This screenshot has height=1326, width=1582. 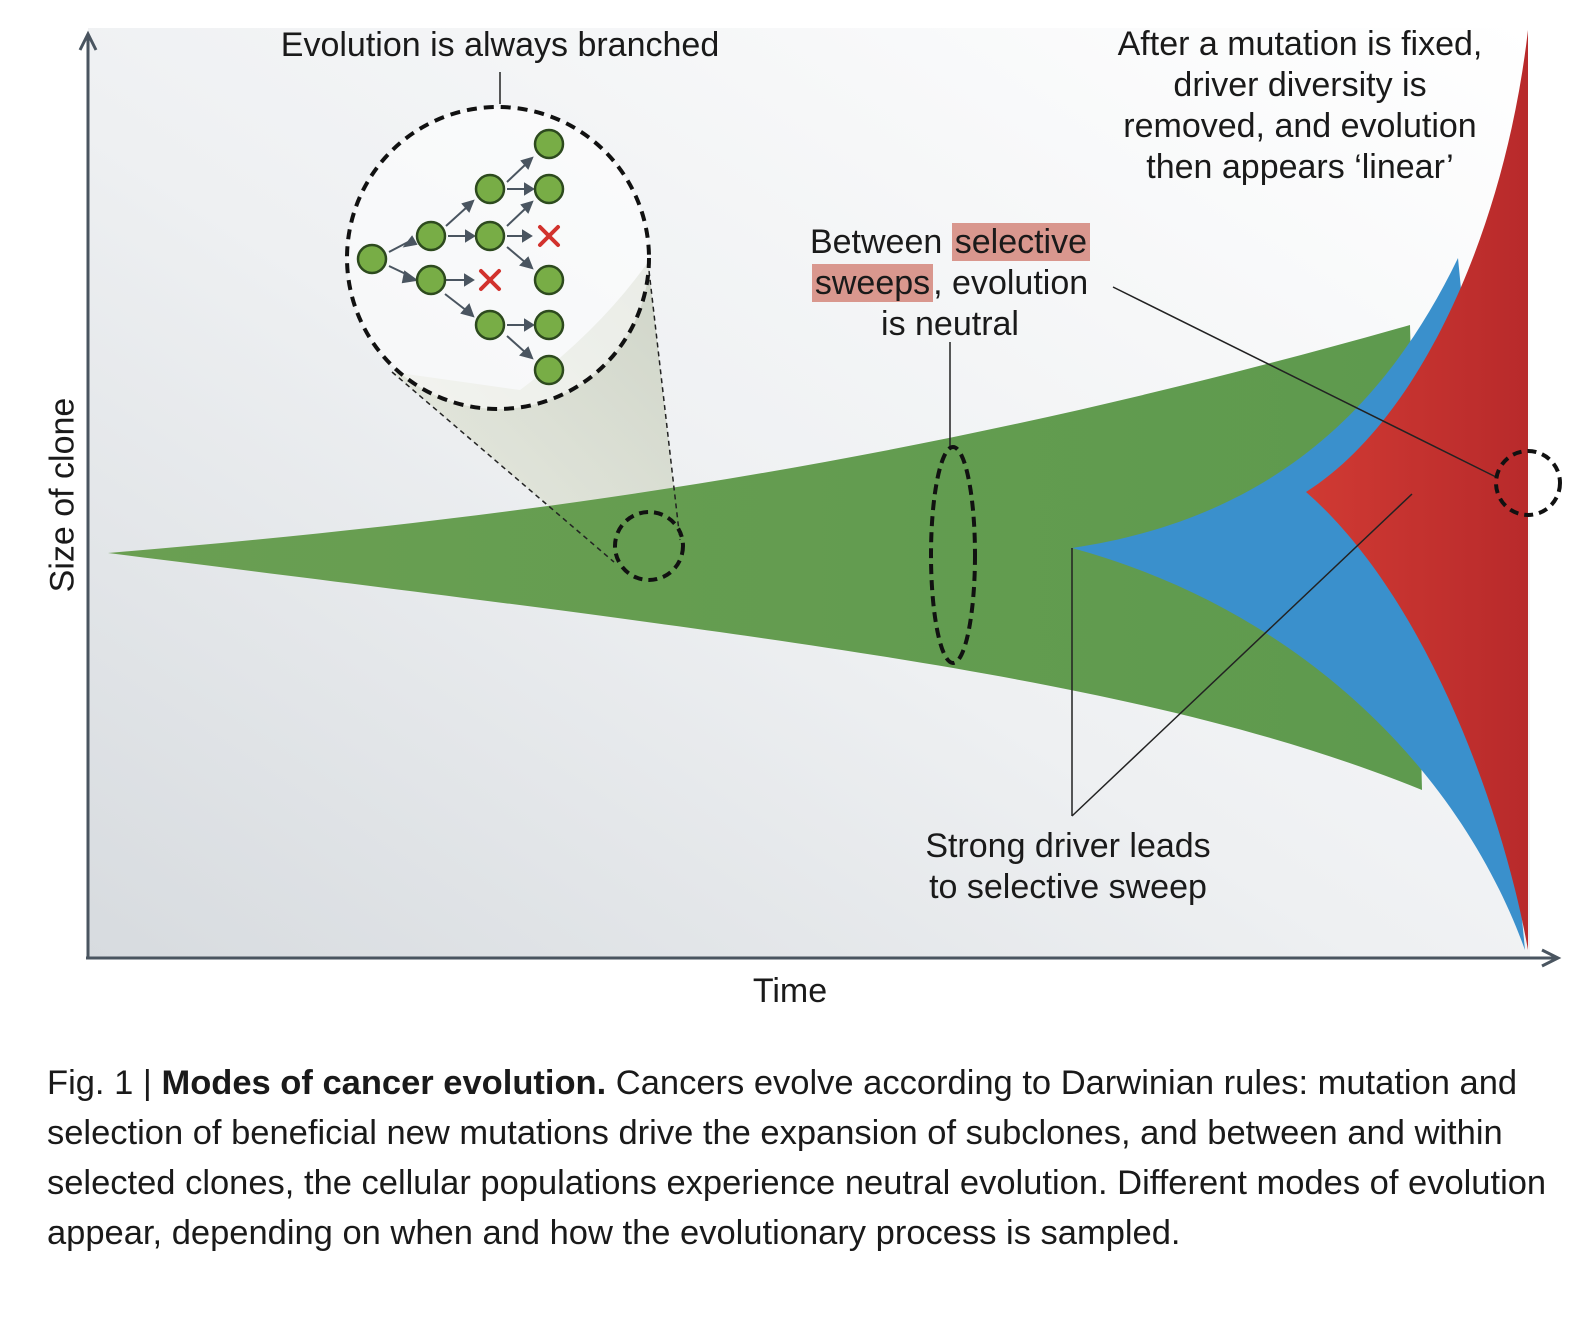 I want to click on annotation-neutral-line1: Between selective, so click(x=950, y=242).